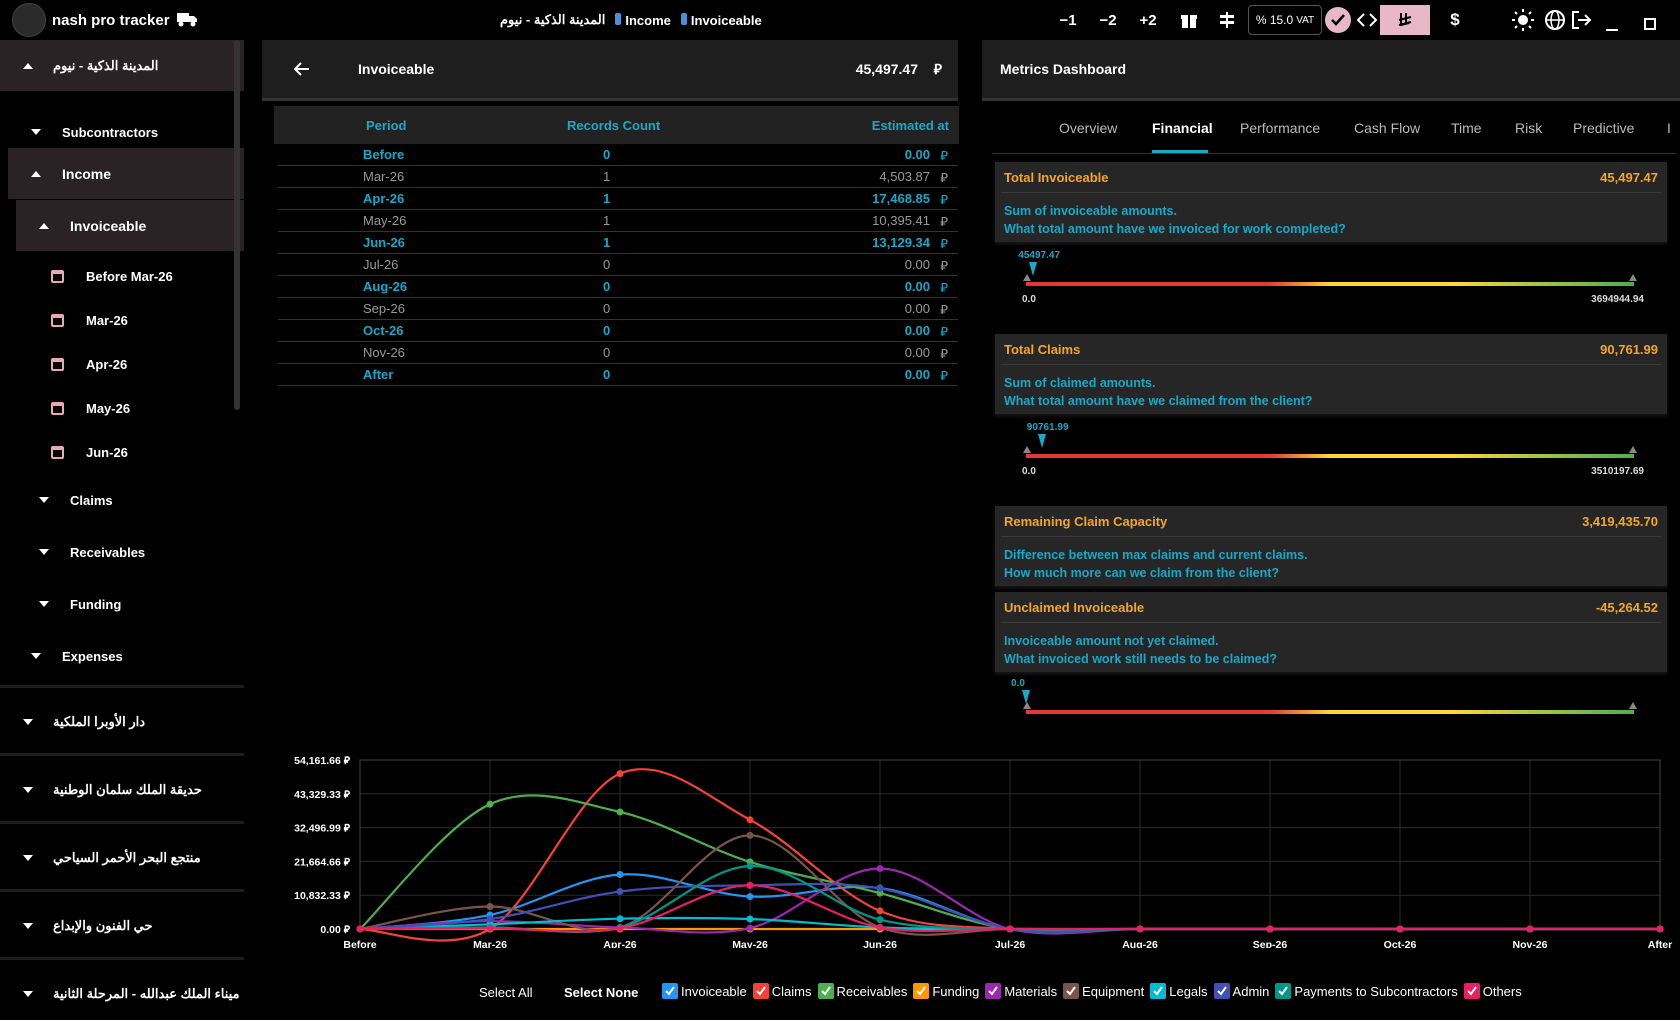 This screenshot has height=1020, width=1680. Describe the element at coordinates (1387, 128) in the screenshot. I see `tab-cash-flow: Cash Flow` at that location.